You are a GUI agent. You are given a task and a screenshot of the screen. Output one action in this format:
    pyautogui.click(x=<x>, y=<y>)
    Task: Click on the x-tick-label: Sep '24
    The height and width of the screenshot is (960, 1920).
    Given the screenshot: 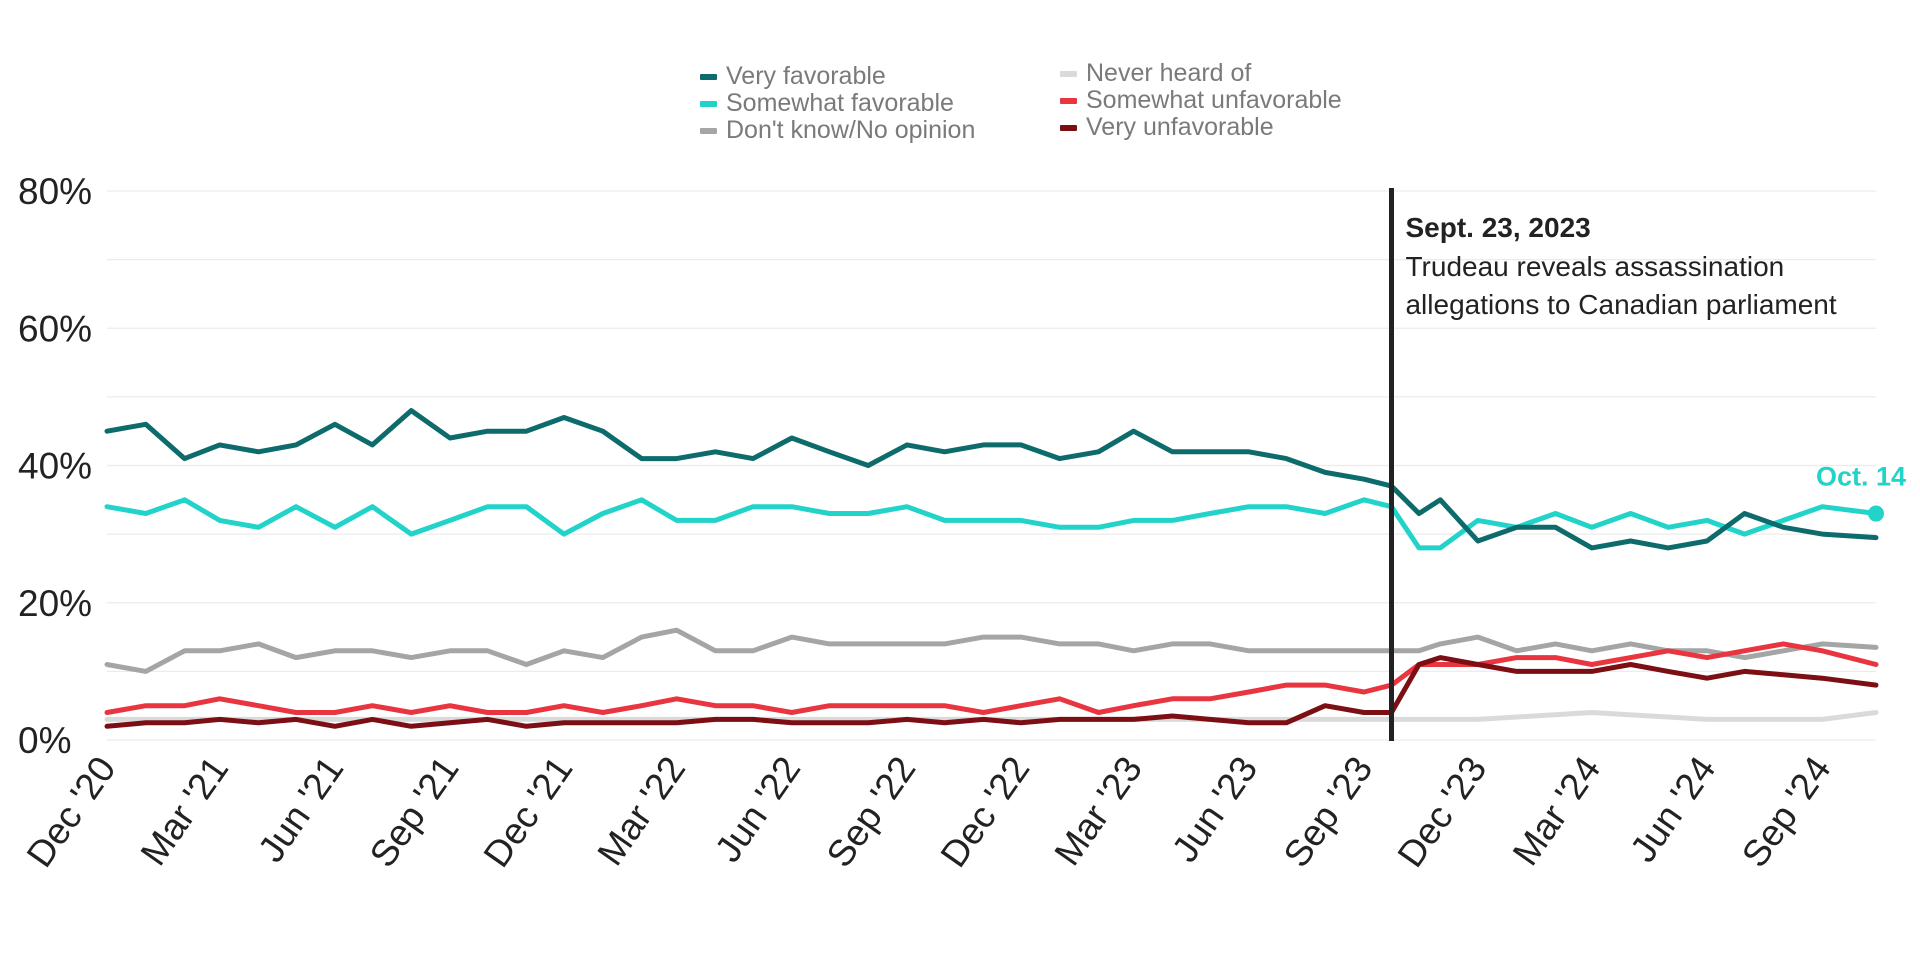 What is the action you would take?
    pyautogui.click(x=1786, y=811)
    